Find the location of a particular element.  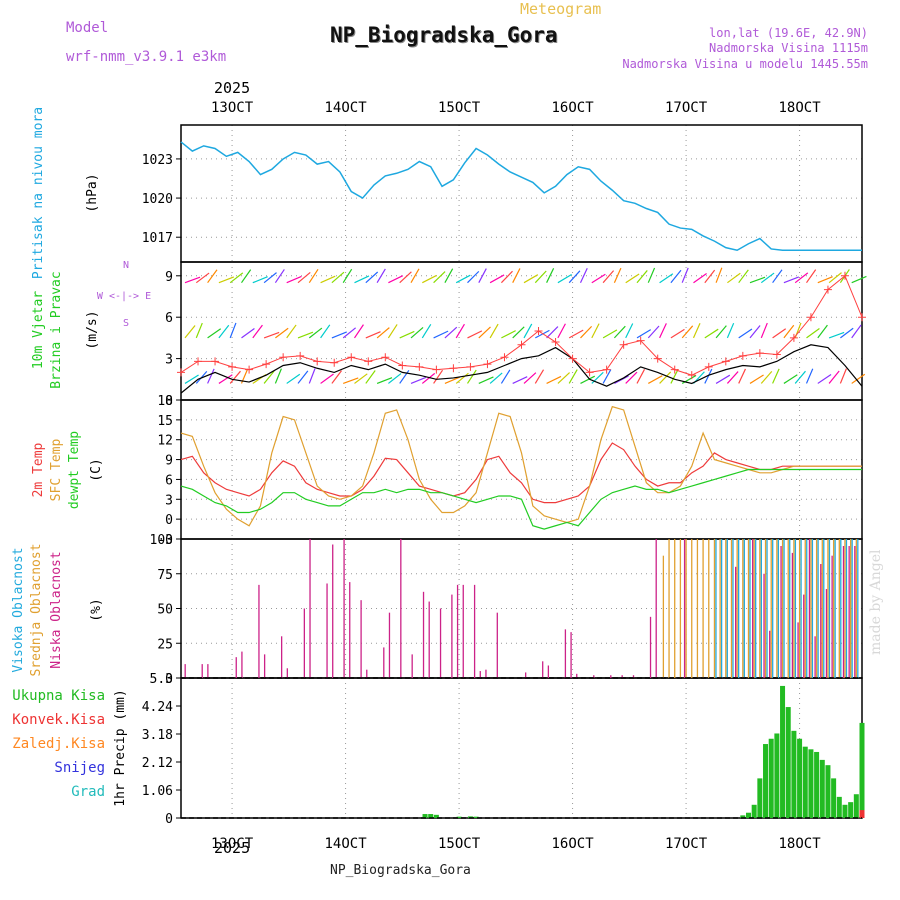

y-tick-label: 18 is located at coordinates (165, 401).